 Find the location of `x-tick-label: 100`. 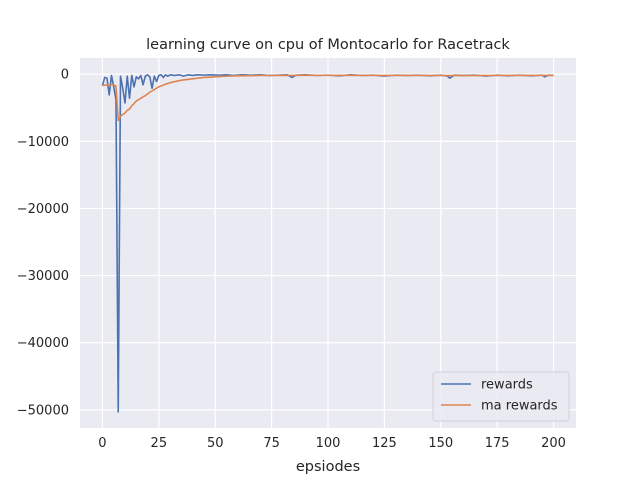

x-tick-label: 100 is located at coordinates (328, 443).